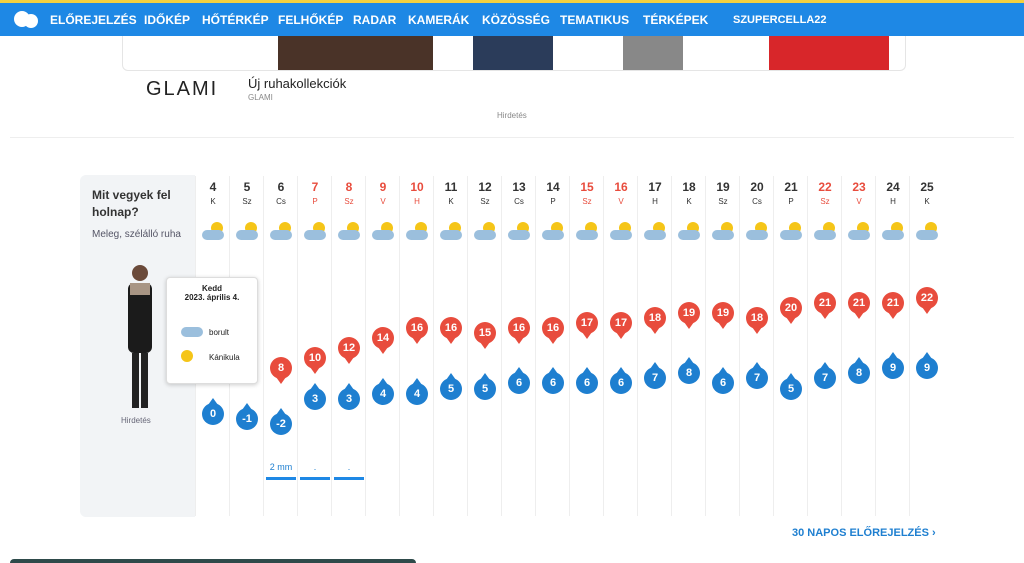 This screenshot has width=1024, height=563. I want to click on tooltip-sky: borult, so click(219, 332).